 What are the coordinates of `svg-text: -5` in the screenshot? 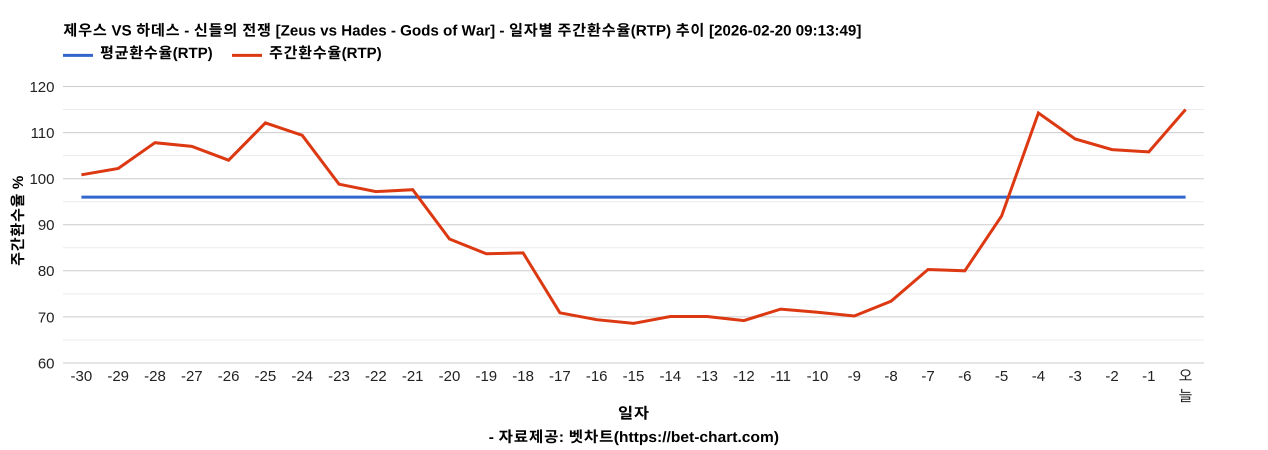 It's located at (1001, 376).